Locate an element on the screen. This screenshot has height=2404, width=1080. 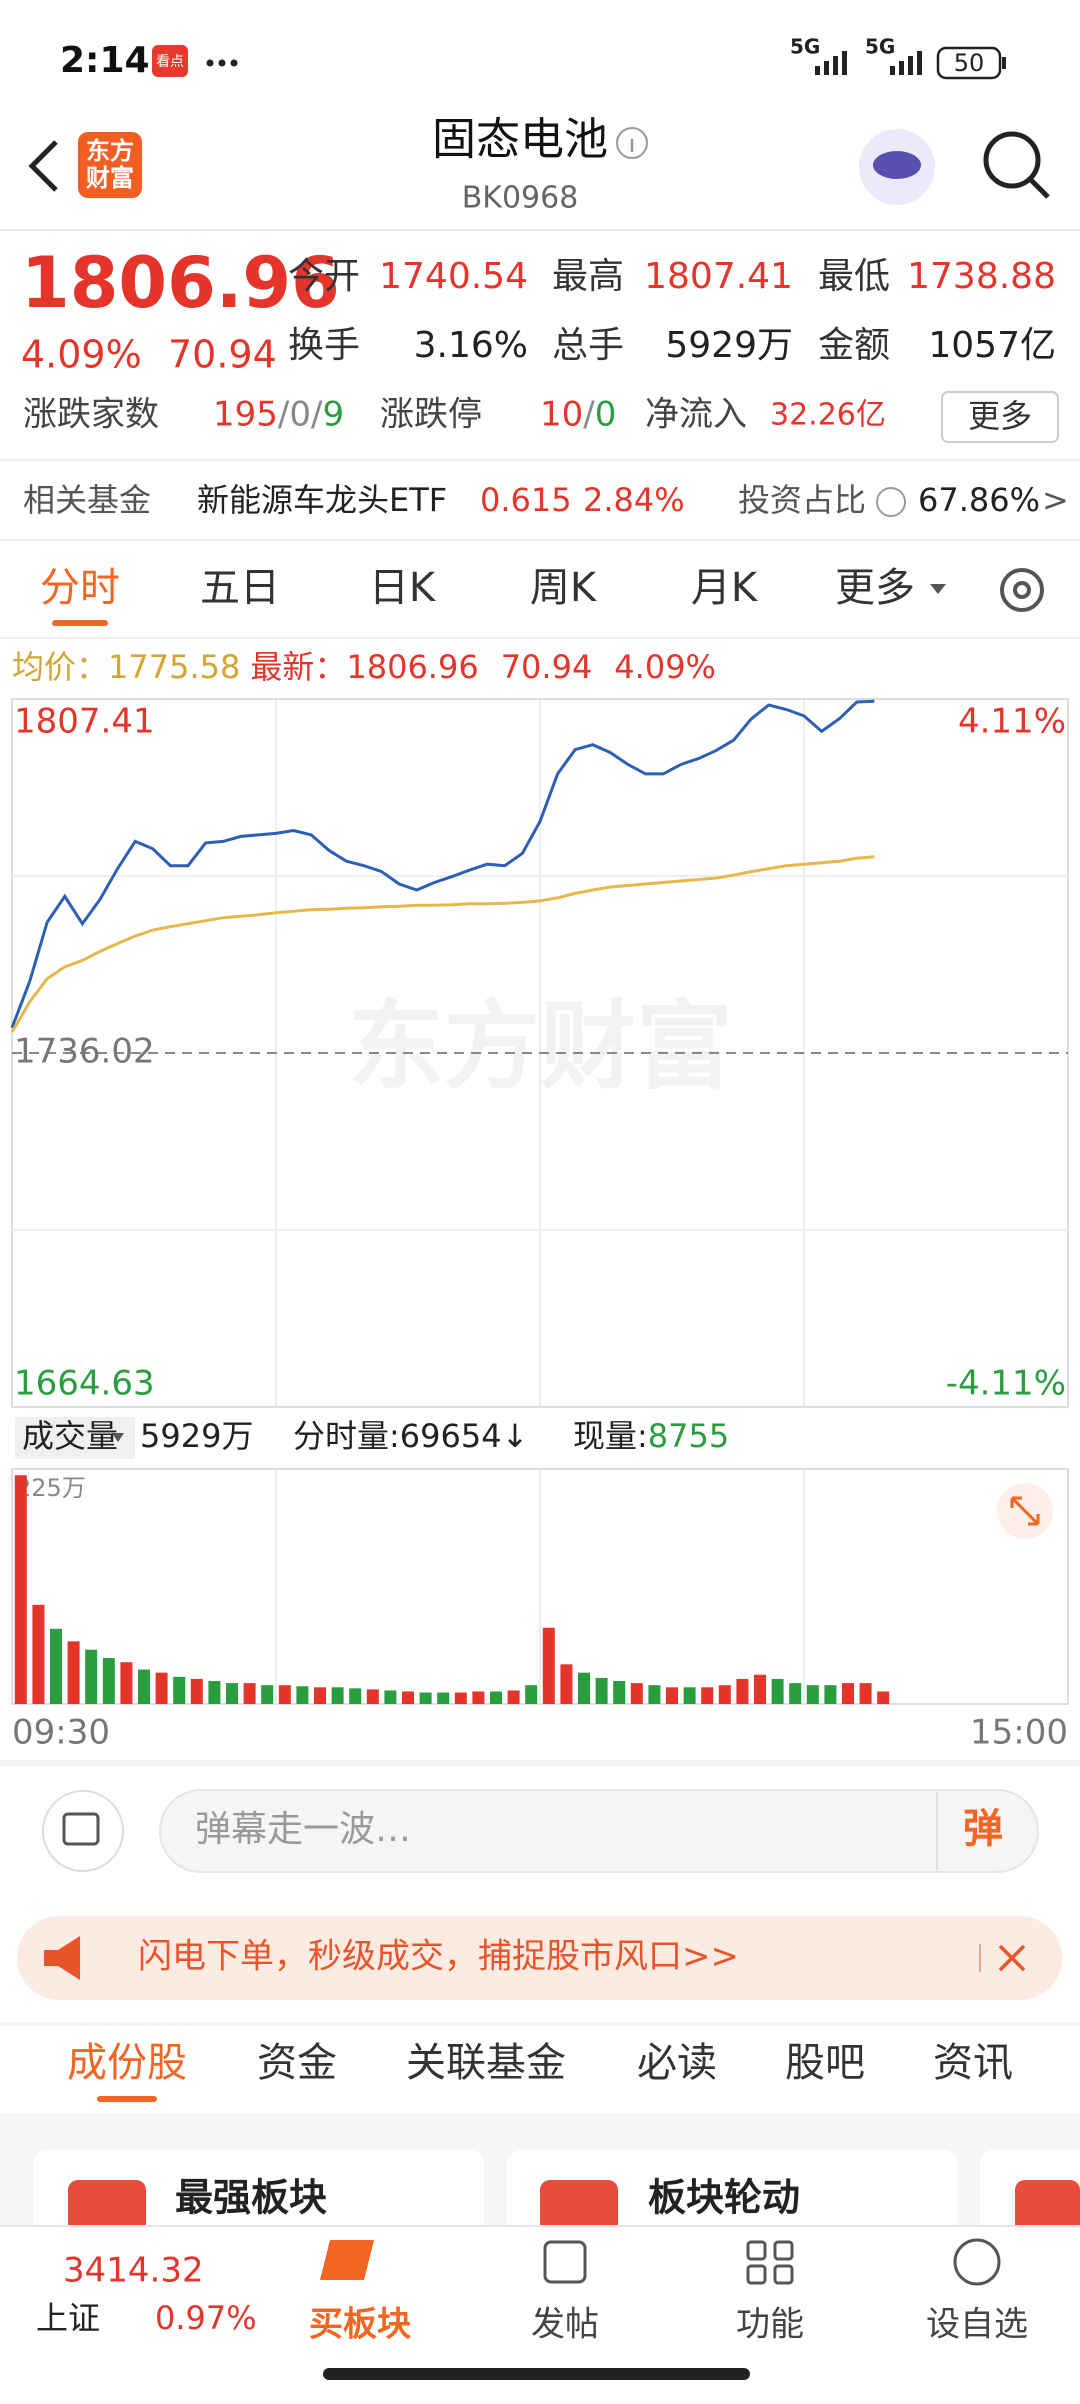
nav-item: 设自选 is located at coordinates (977, 2325).